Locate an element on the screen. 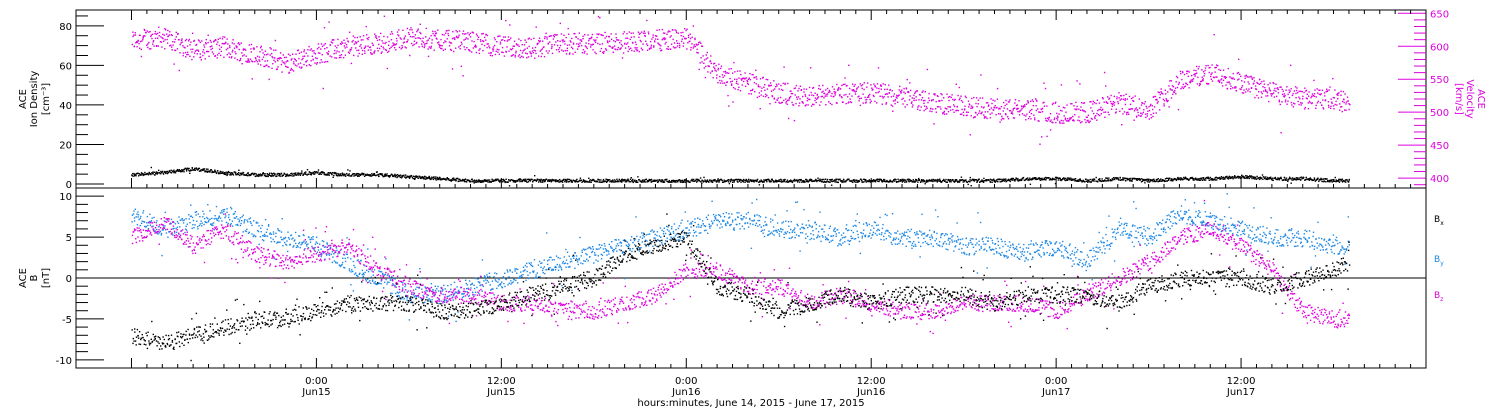 This screenshot has height=414, width=1500. x-tick-label-time: 0:00 is located at coordinates (1056, 381).